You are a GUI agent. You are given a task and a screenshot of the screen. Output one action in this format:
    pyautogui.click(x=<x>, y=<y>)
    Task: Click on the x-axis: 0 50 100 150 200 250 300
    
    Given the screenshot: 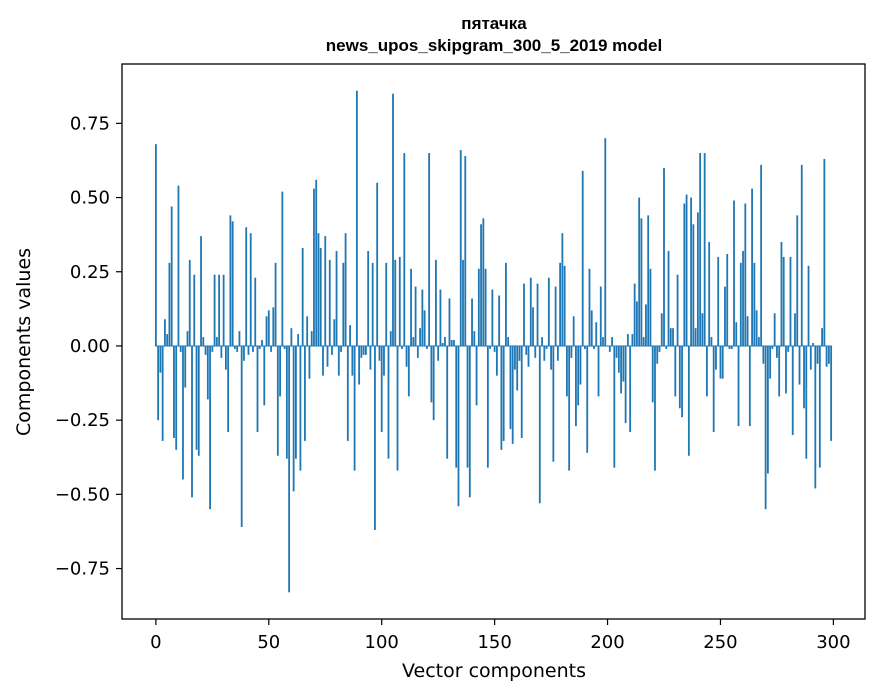 What is the action you would take?
    pyautogui.click(x=500, y=636)
    